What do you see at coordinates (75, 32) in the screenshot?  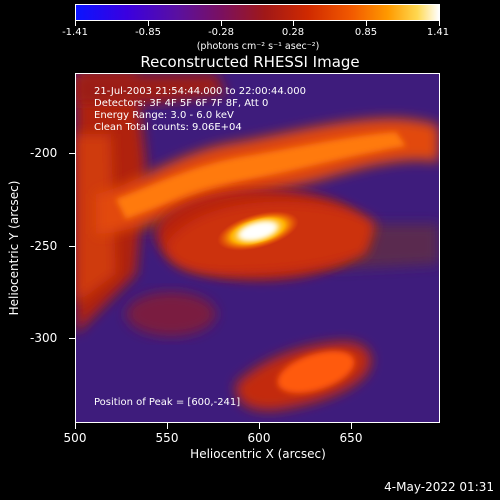 I see `colorbar-label: -1.41` at bounding box center [75, 32].